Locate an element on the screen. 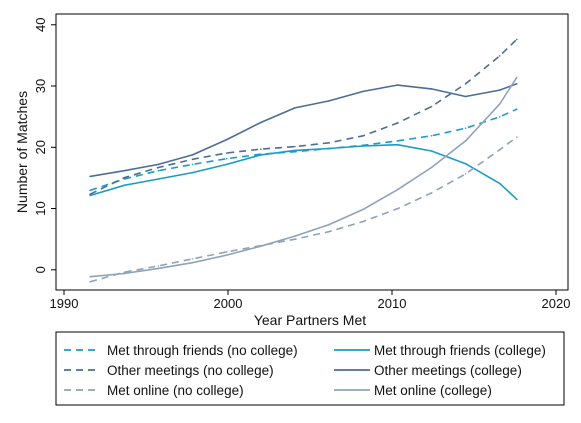  data-point-other-meetings-college-2000 is located at coordinates (226, 139).